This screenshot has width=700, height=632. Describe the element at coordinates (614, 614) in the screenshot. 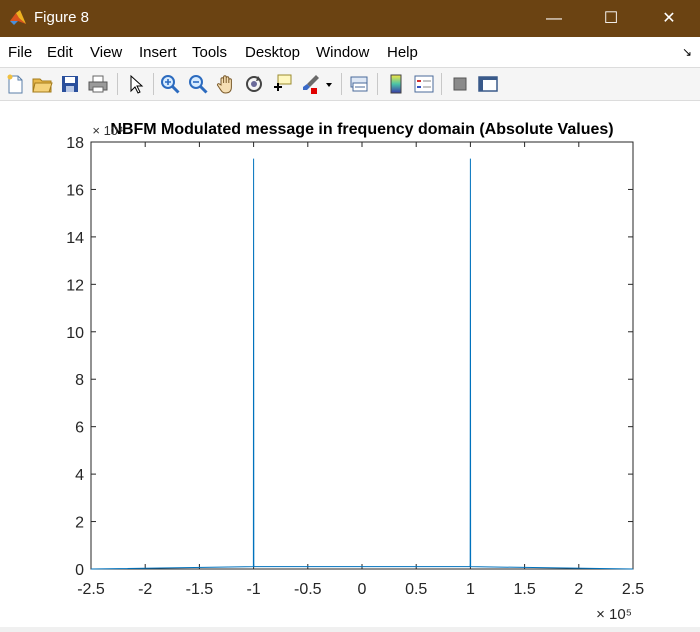

I see `x-exponent-label: × 10⁵` at that location.